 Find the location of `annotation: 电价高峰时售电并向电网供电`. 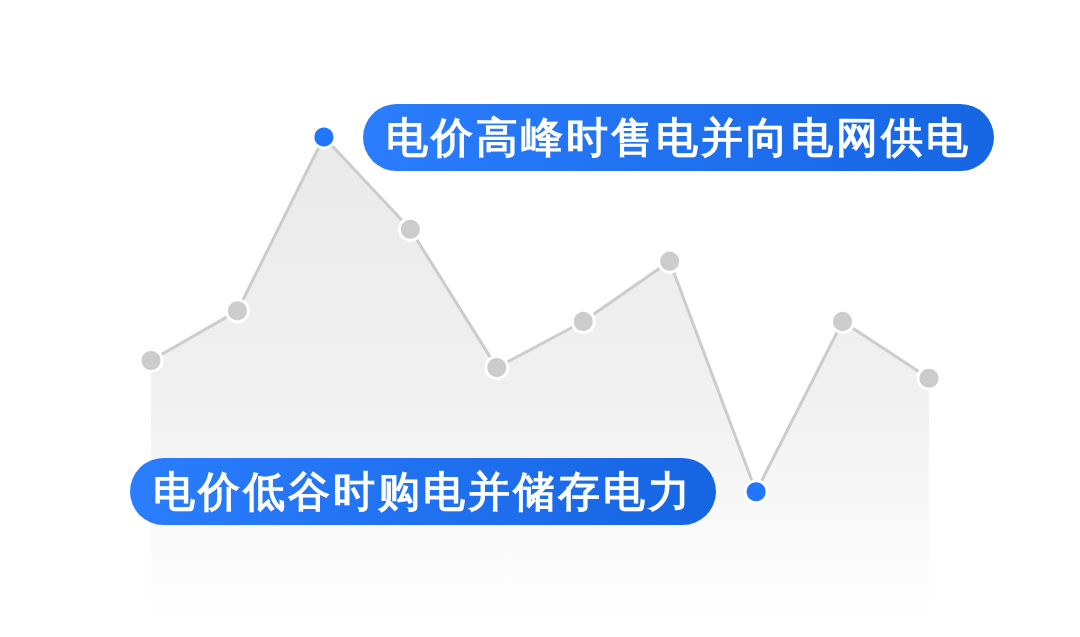

annotation: 电价高峰时售电并向电网供电 is located at coordinates (678, 137).